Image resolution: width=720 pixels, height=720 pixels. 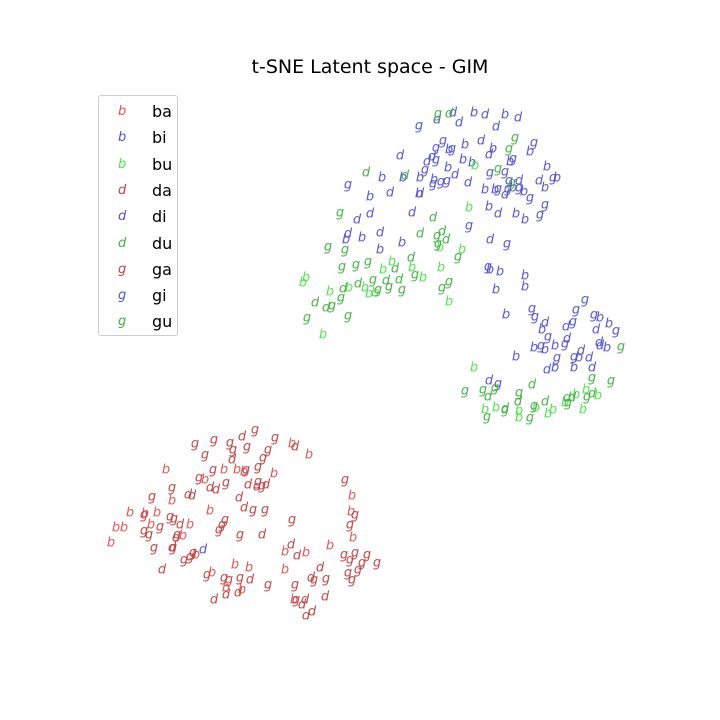 I want to click on point-ga-23: g, so click(x=174, y=519).